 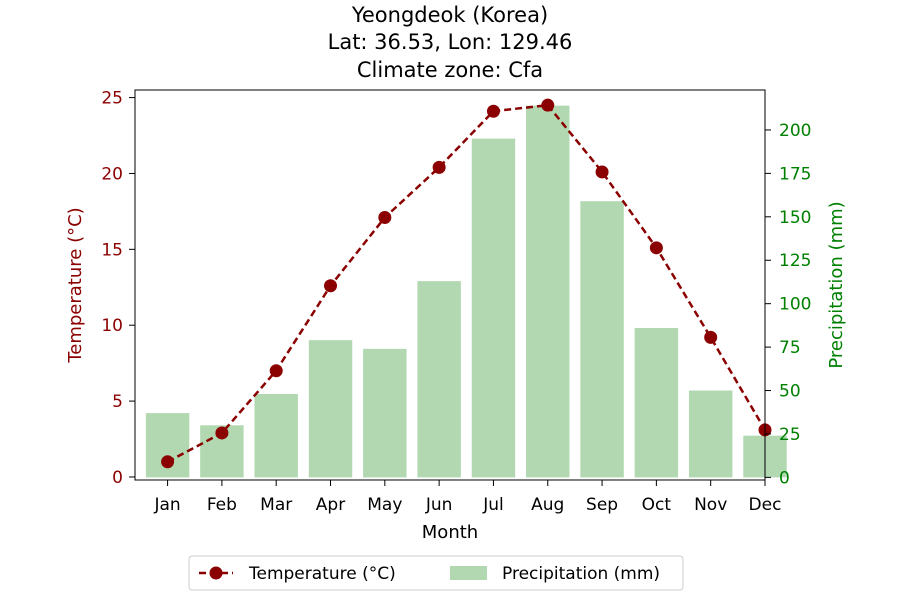 What do you see at coordinates (439, 505) in the screenshot?
I see `x-tick-label: Jun` at bounding box center [439, 505].